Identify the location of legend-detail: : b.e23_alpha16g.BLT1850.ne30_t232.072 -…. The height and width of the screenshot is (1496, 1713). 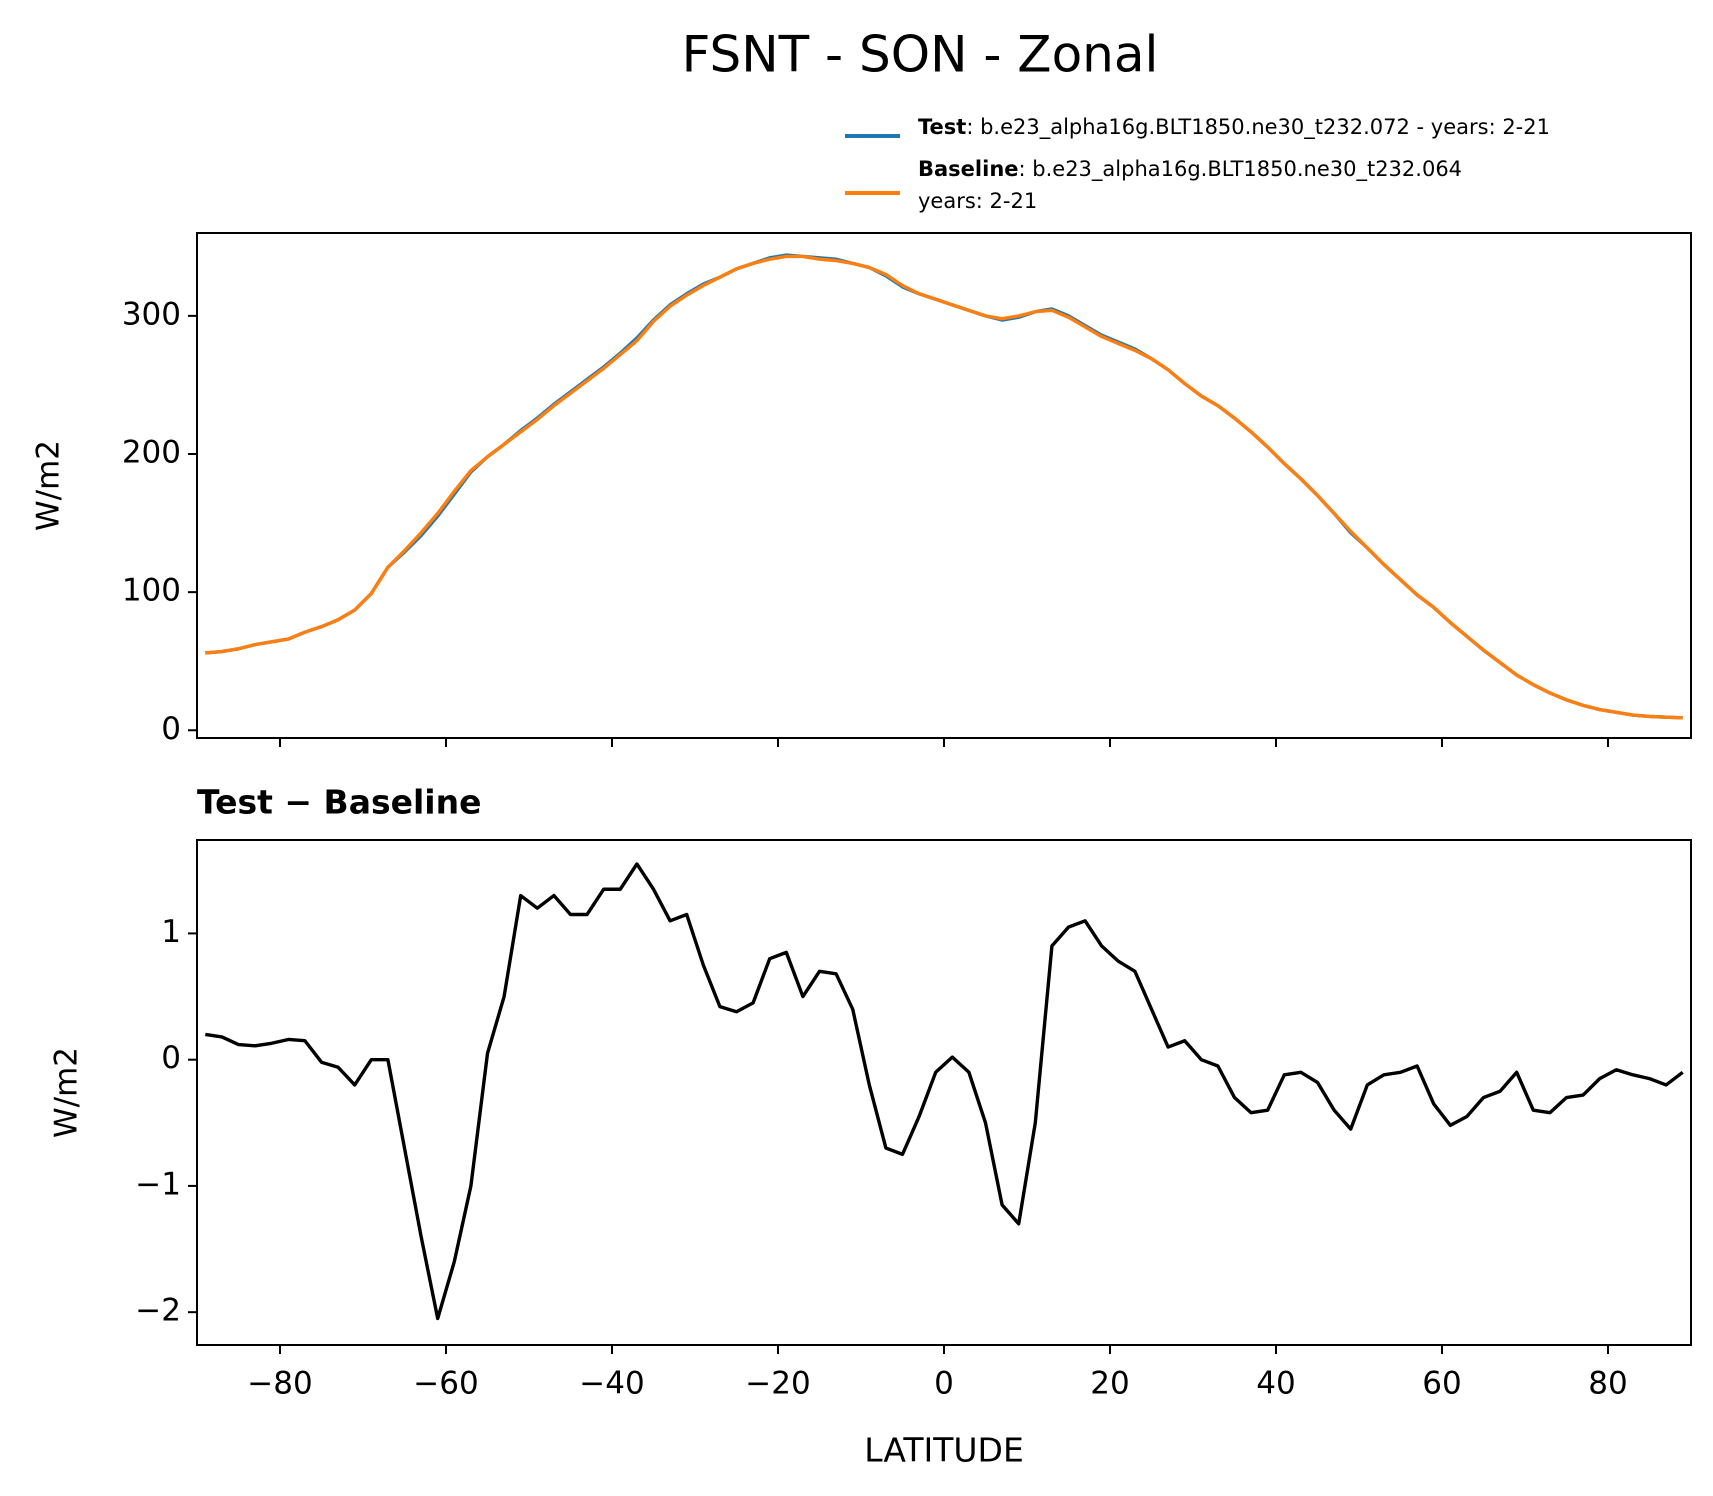
(1258, 127).